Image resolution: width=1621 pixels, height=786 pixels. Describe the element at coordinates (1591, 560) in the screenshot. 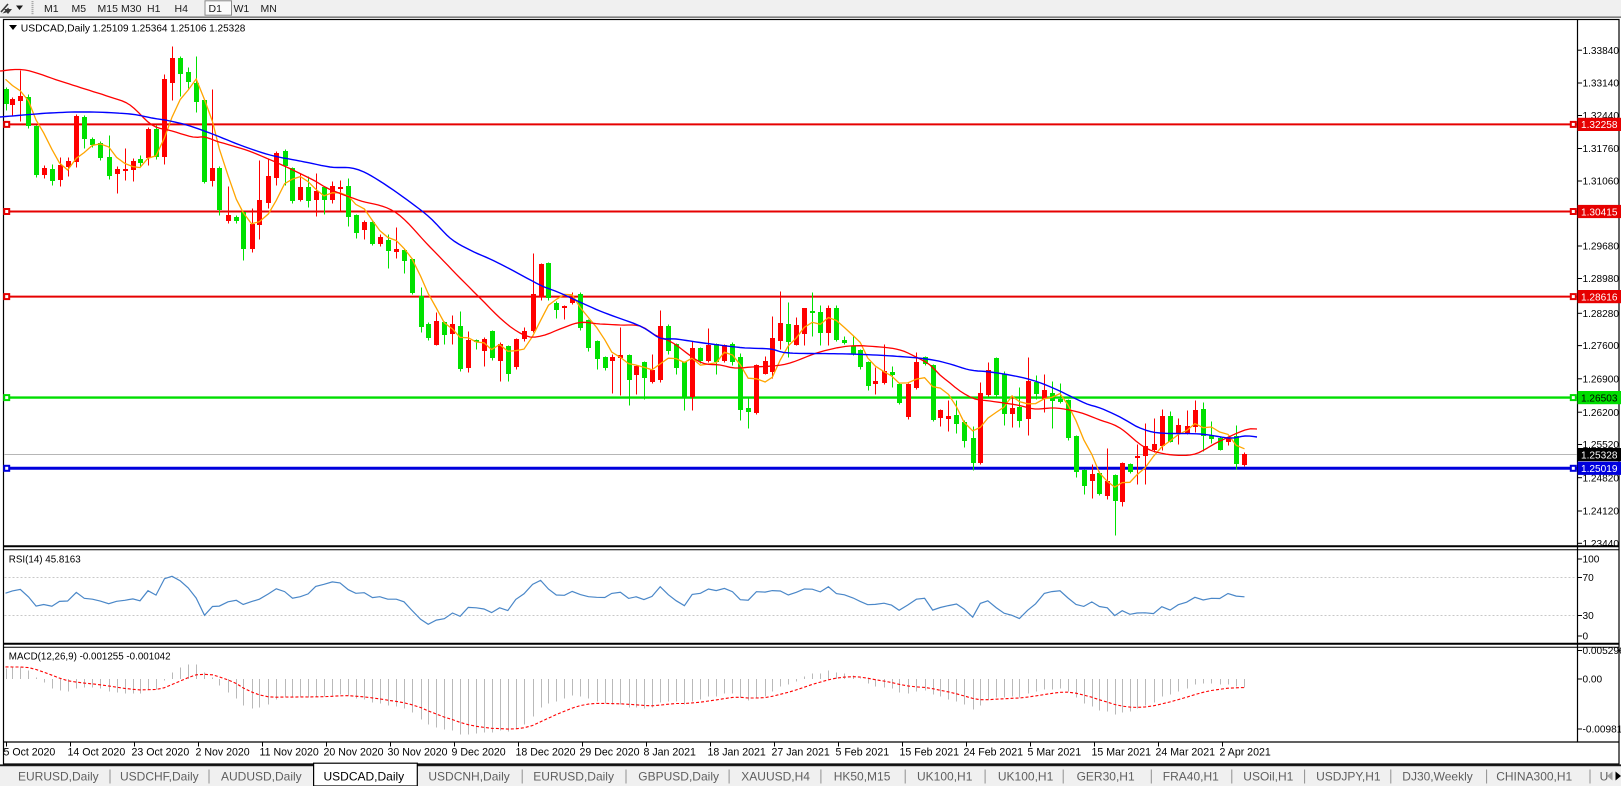

I see `svg-text: 100` at that location.